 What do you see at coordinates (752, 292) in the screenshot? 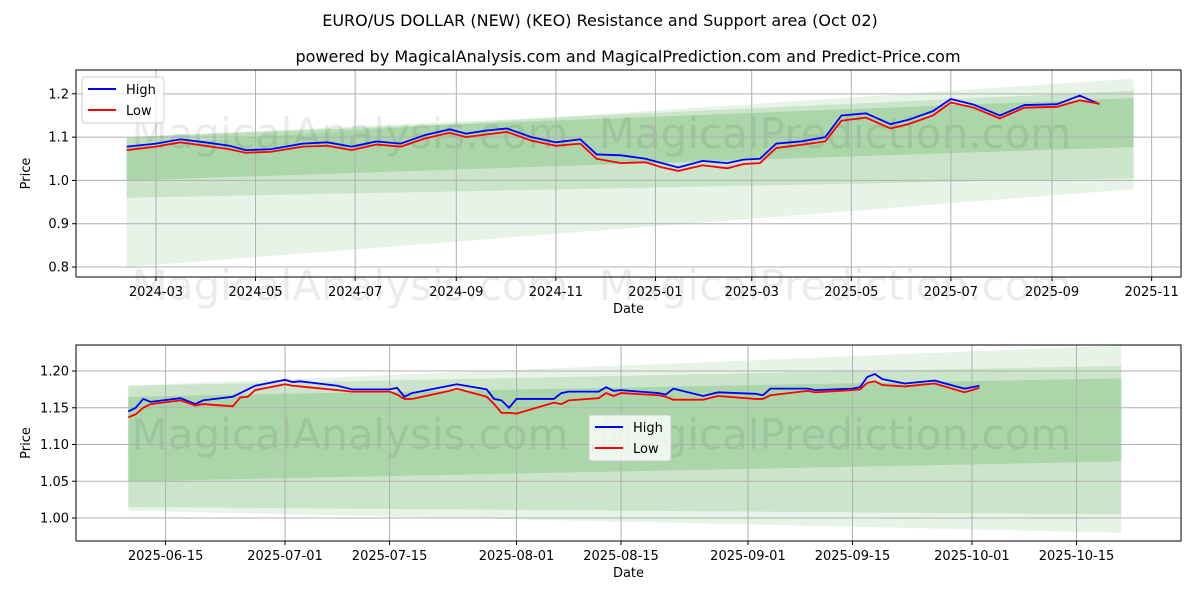
I see `x-tick-label: 2025-03` at bounding box center [752, 292].